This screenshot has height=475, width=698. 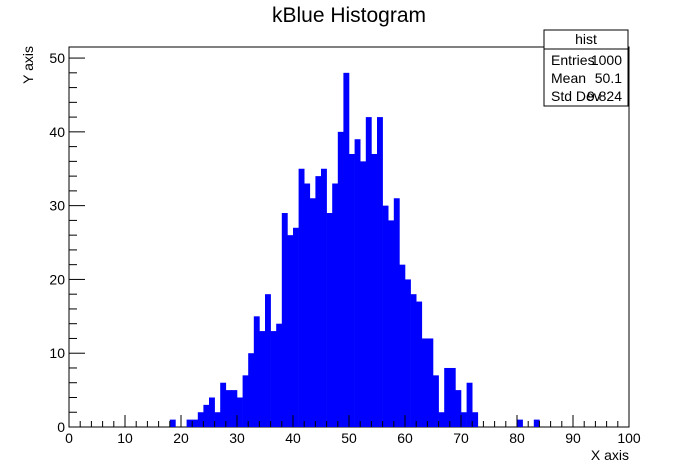 What do you see at coordinates (57, 132) in the screenshot?
I see `y-tick-label: 40` at bounding box center [57, 132].